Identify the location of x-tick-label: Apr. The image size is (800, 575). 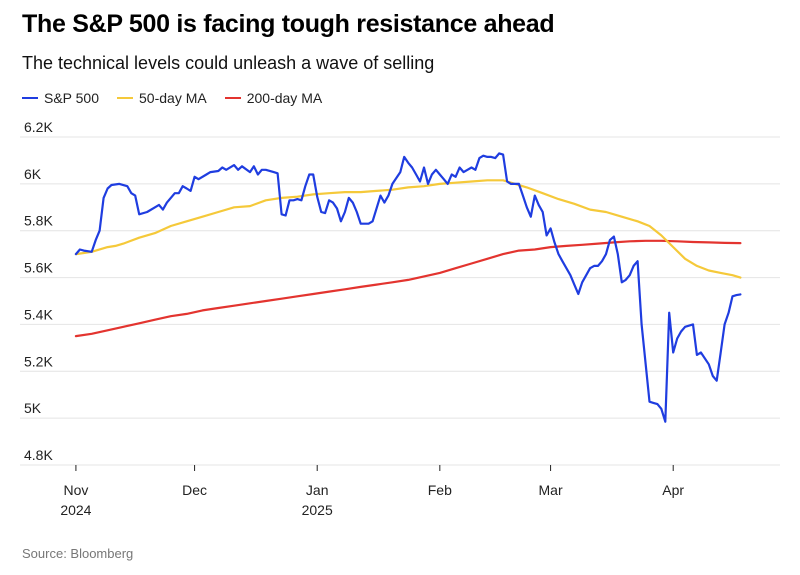
(673, 490).